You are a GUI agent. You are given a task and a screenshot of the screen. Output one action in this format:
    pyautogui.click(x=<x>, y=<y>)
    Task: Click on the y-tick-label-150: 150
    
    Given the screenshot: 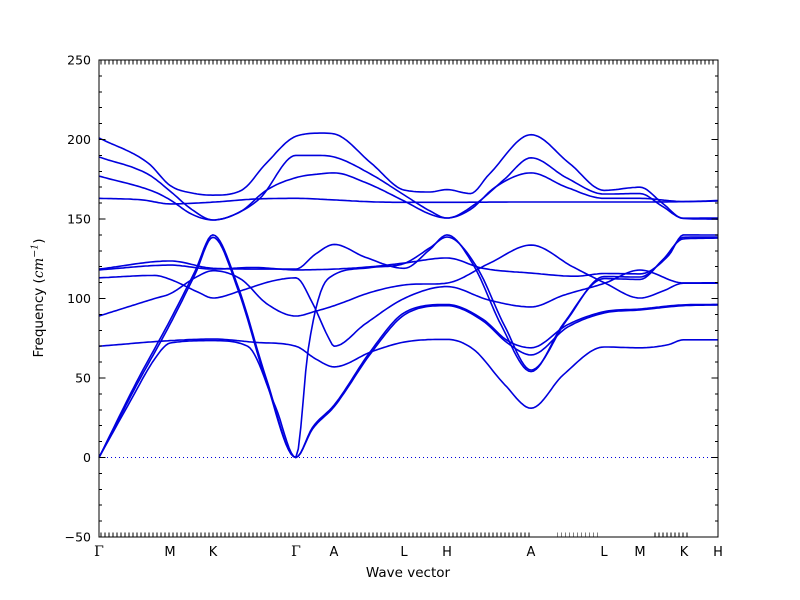 What is the action you would take?
    pyautogui.click(x=79, y=219)
    